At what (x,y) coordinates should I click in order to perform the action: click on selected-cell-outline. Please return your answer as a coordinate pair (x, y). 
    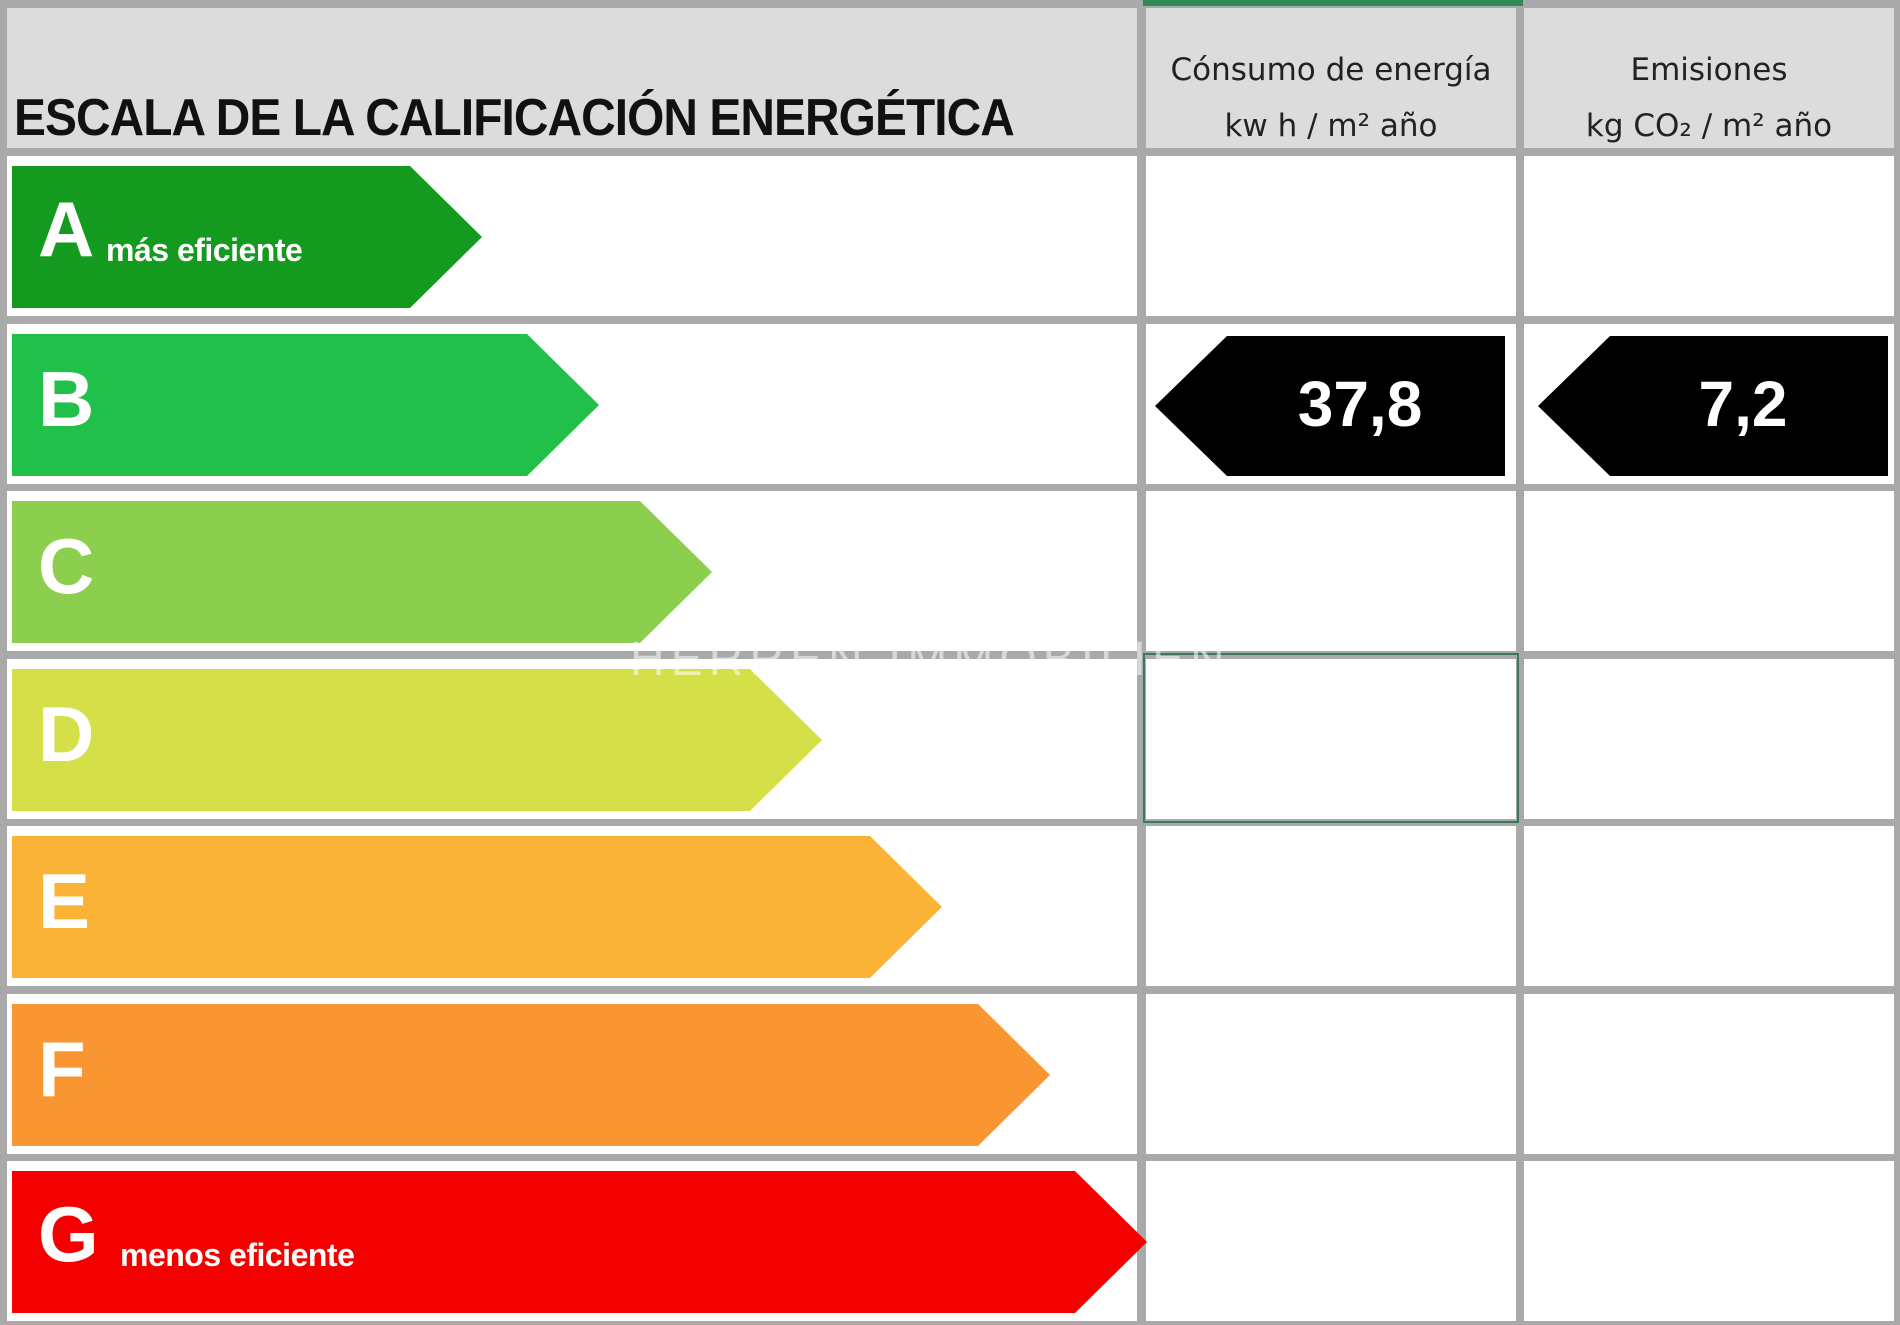
    Looking at the image, I should click on (1331, 738).